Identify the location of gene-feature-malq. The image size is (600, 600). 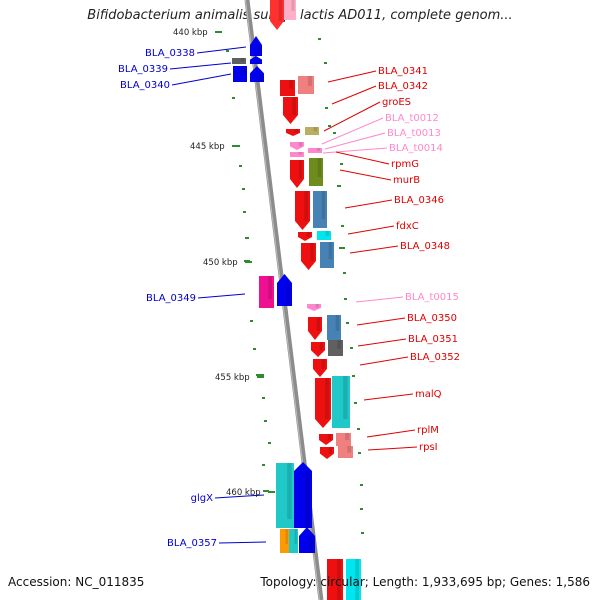
(323, 403).